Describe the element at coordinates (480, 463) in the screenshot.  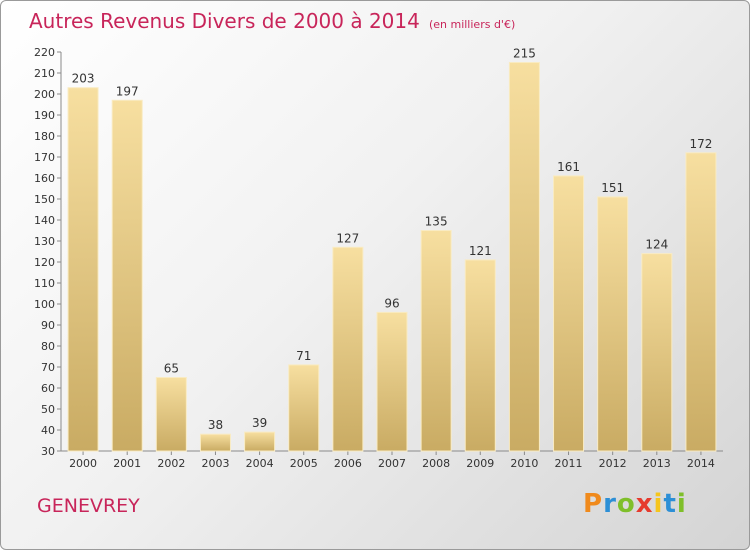
I see `x-tick-label: 2009` at that location.